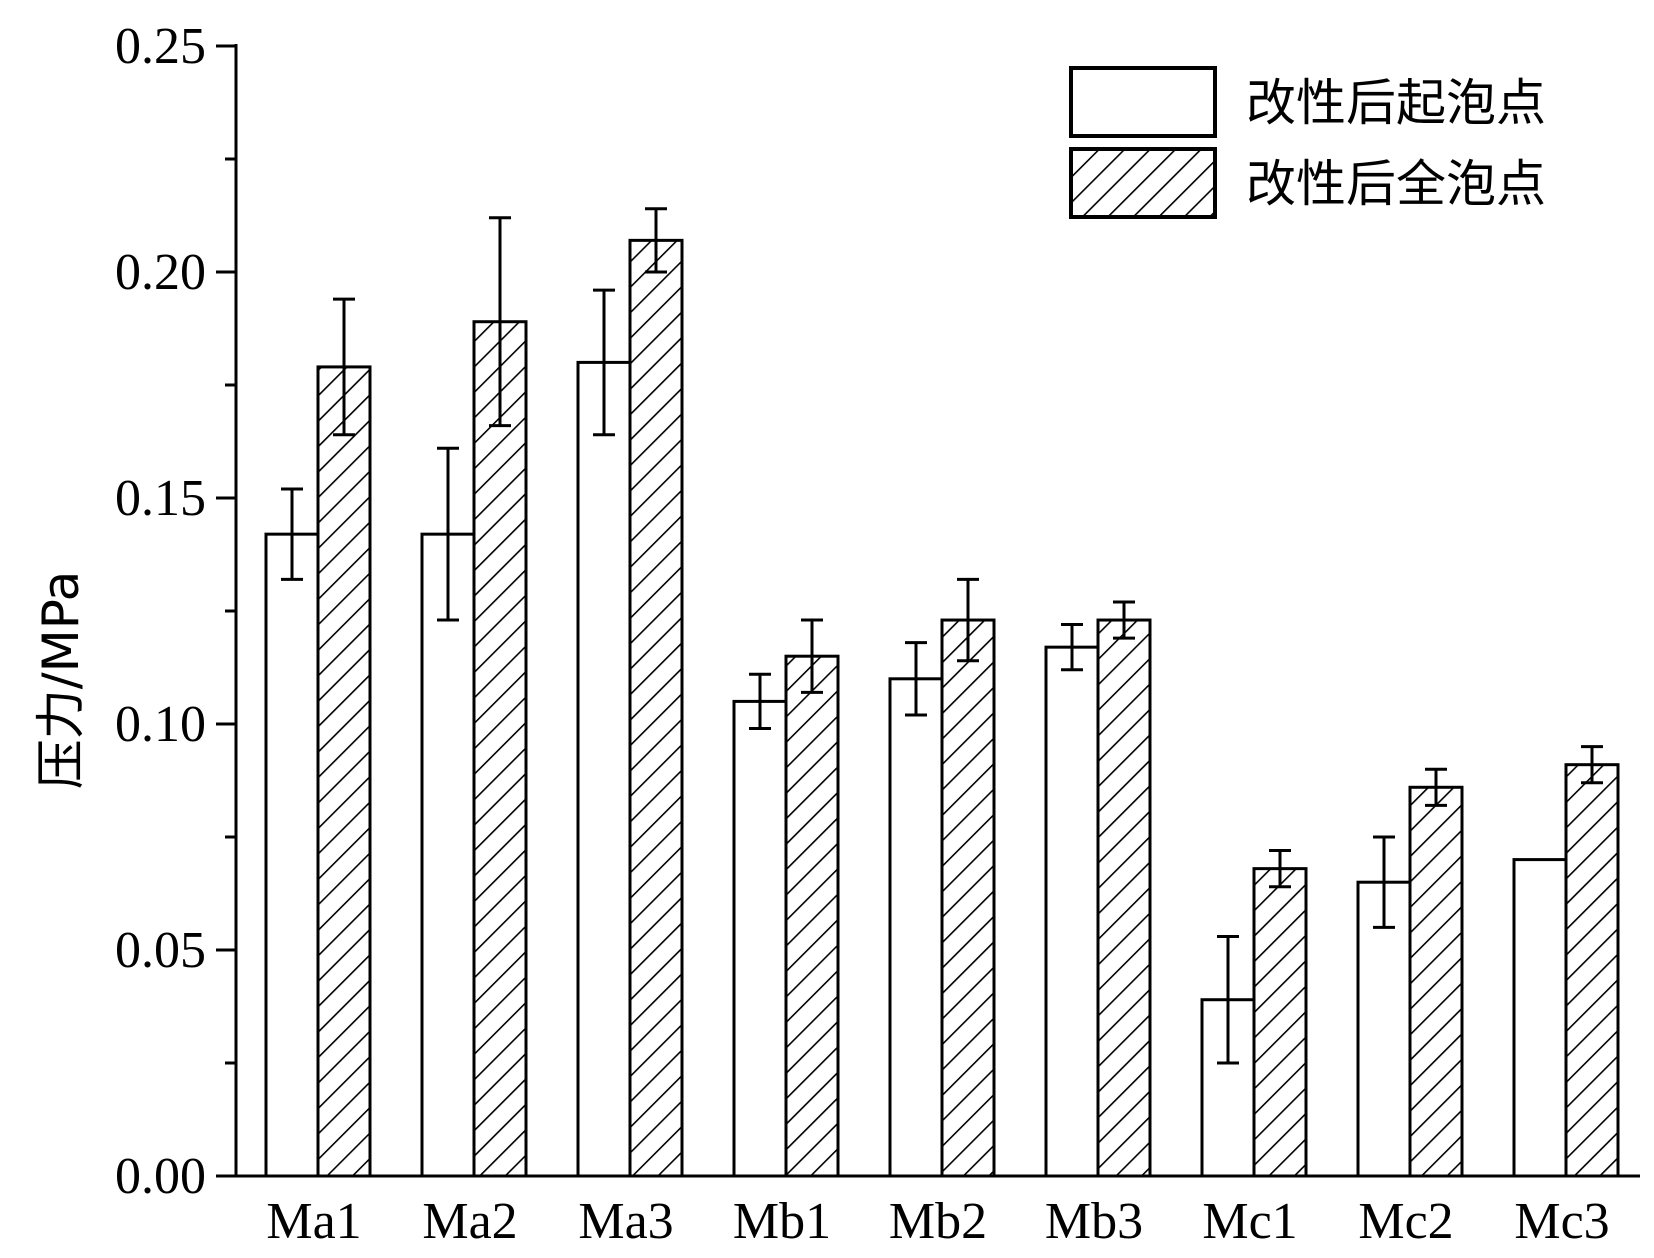 This screenshot has height=1258, width=1654. I want to click on bar-Ma3-full, so click(656, 708).